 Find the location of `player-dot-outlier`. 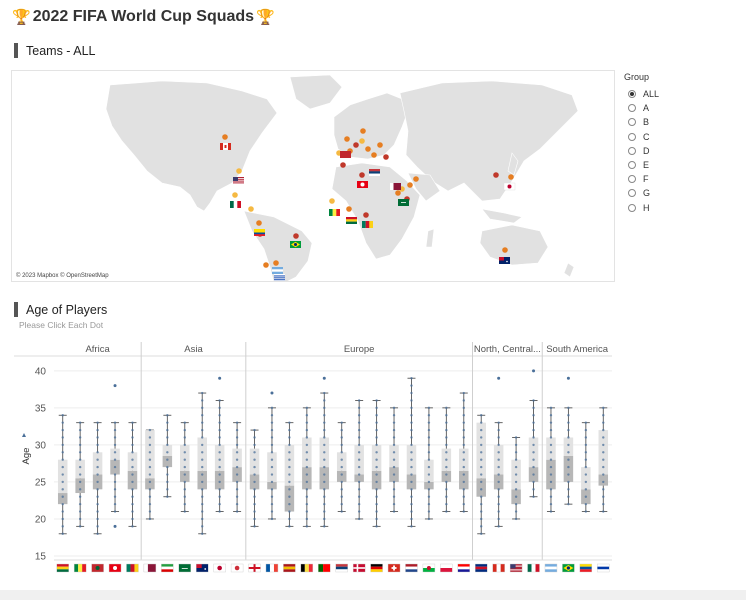

player-dot-outlier is located at coordinates (568, 378).